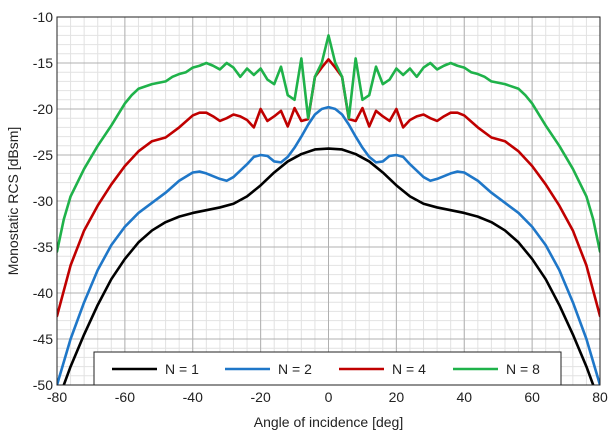  I want to click on y-tick-label: -35, so click(43, 247).